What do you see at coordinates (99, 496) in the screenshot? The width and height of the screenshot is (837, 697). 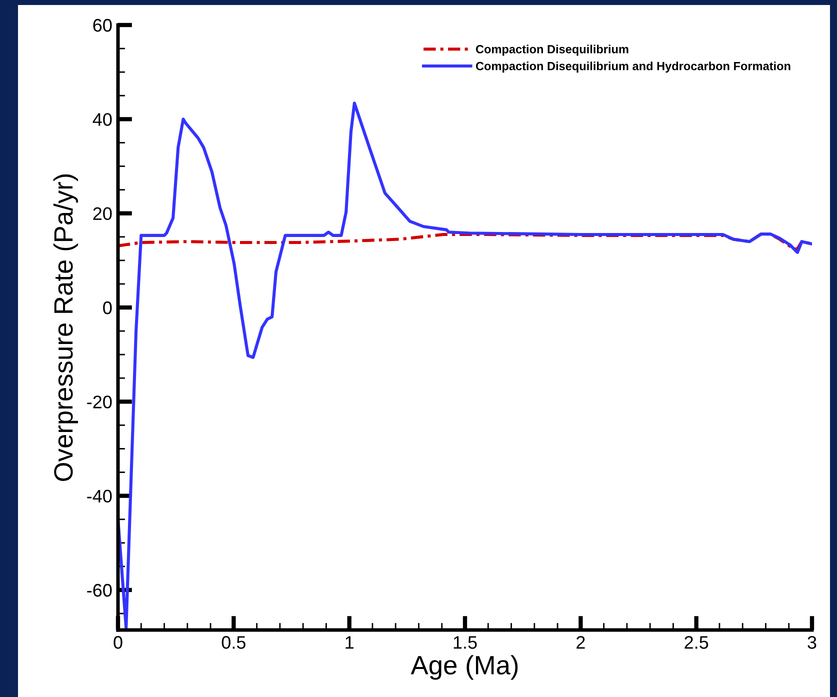 I see `y-tick-label: -40` at bounding box center [99, 496].